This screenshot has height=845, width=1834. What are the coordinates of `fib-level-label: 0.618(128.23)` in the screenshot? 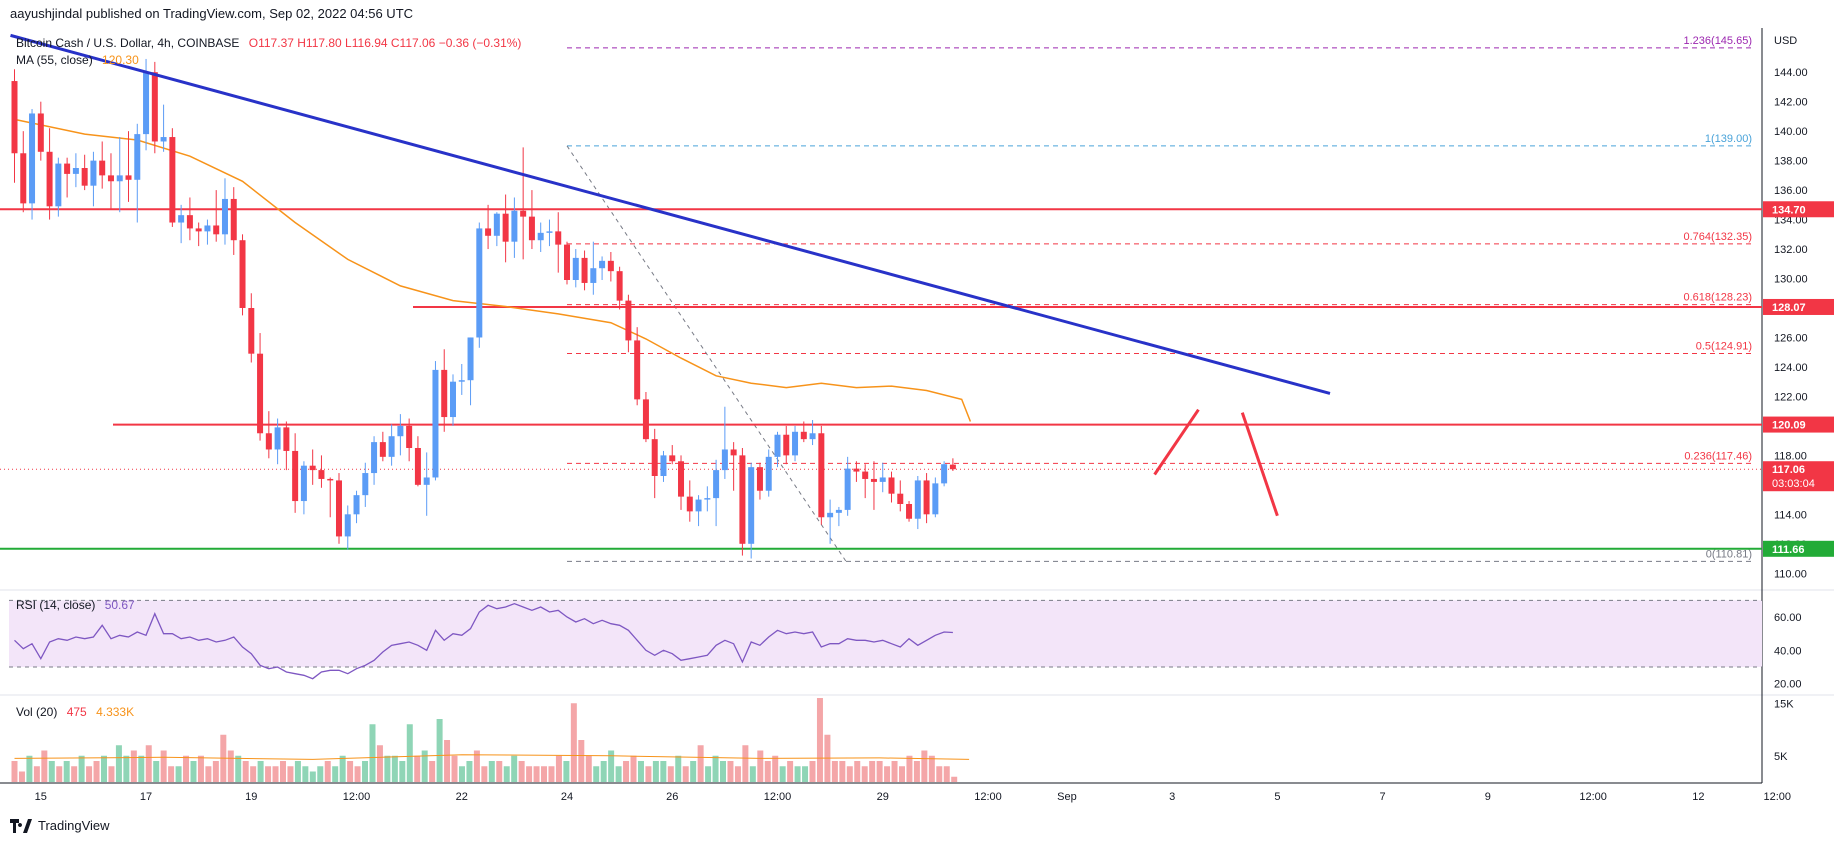 It's located at (1718, 298).